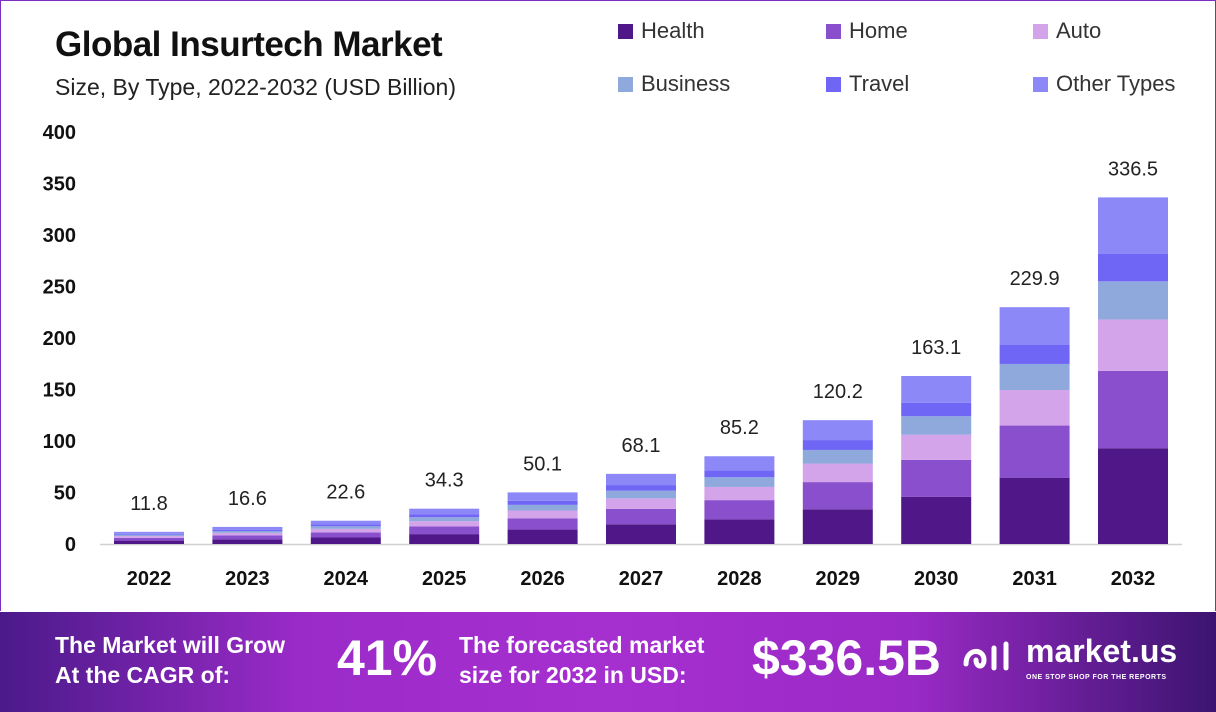 The height and width of the screenshot is (712, 1216). Describe the element at coordinates (65, 494) in the screenshot. I see `y-tick-label: 50` at that location.